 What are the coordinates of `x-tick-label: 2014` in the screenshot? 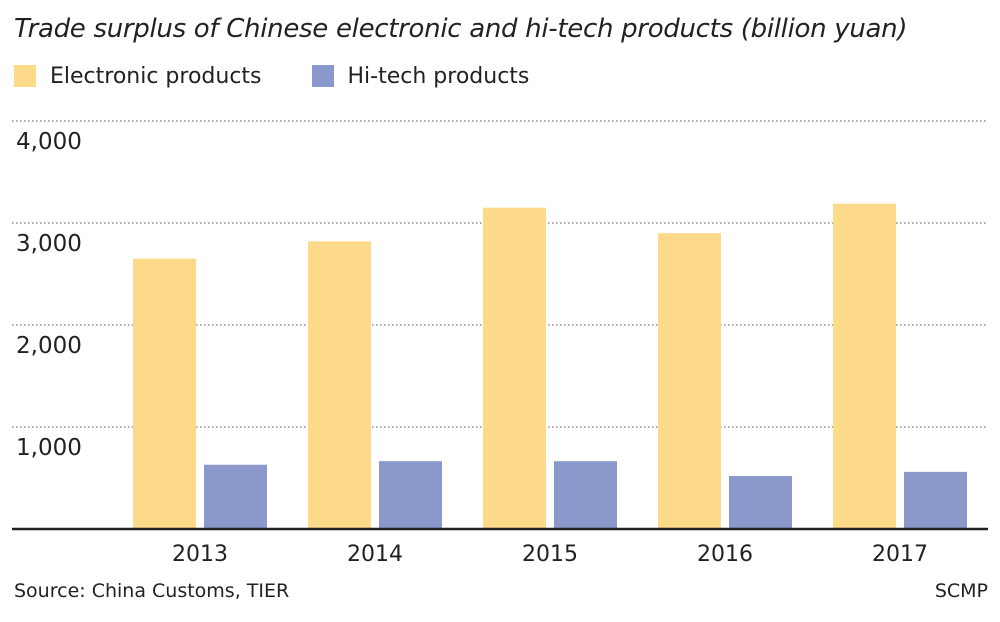 It's located at (375, 554).